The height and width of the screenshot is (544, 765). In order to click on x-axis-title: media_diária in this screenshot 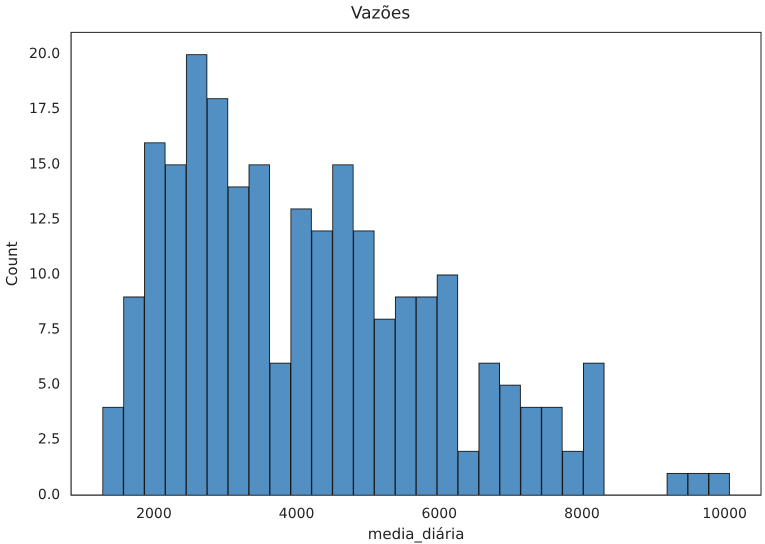, I will do `click(416, 533)`.